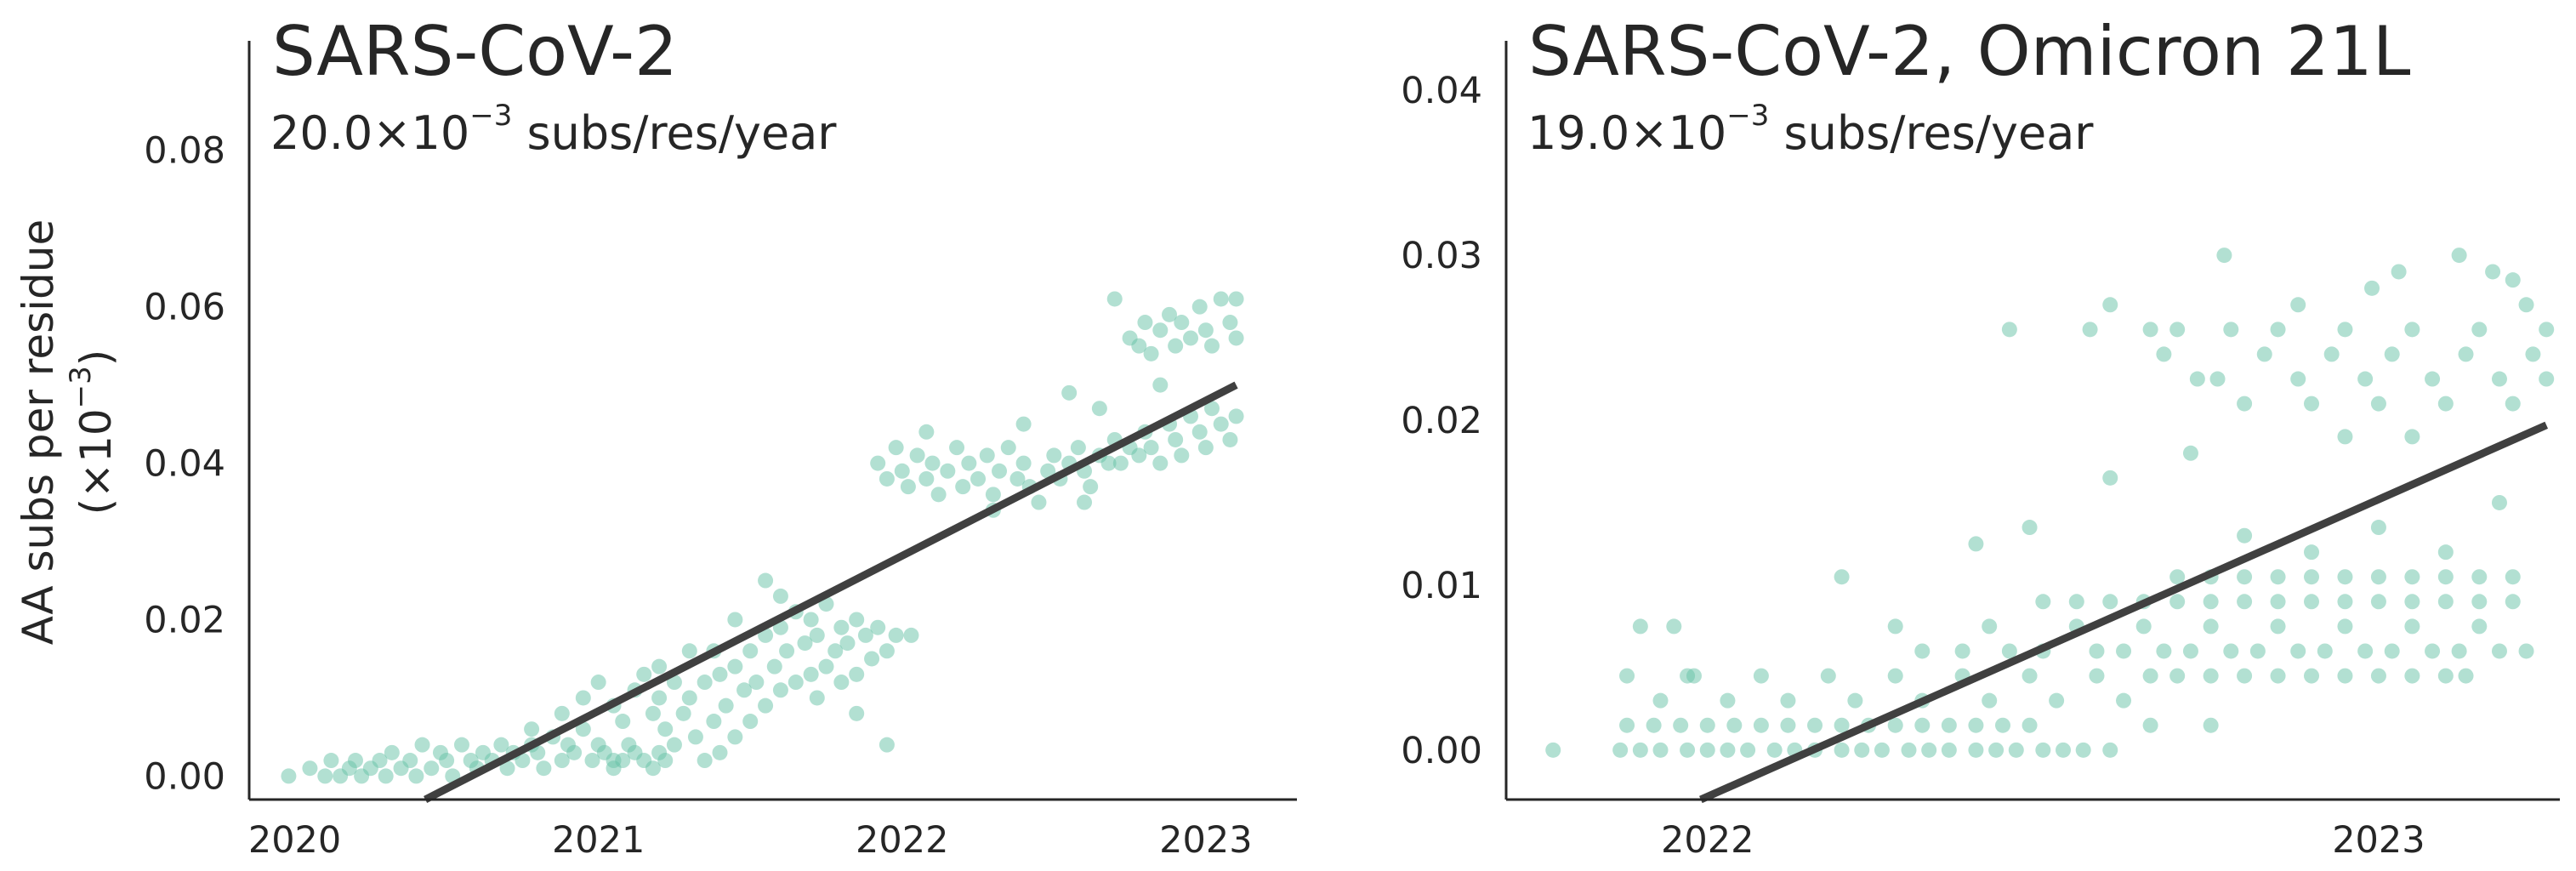 The width and height of the screenshot is (2576, 871). Describe the element at coordinates (475, 51) in the screenshot. I see `left-panel-title: SARS-CoV-2` at that location.